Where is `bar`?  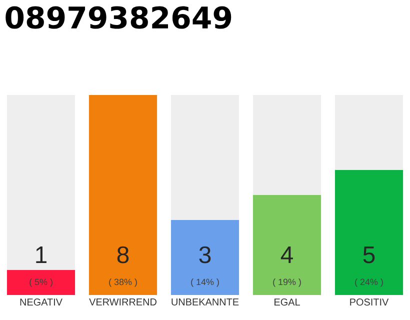
bar is located at coordinates (41, 282).